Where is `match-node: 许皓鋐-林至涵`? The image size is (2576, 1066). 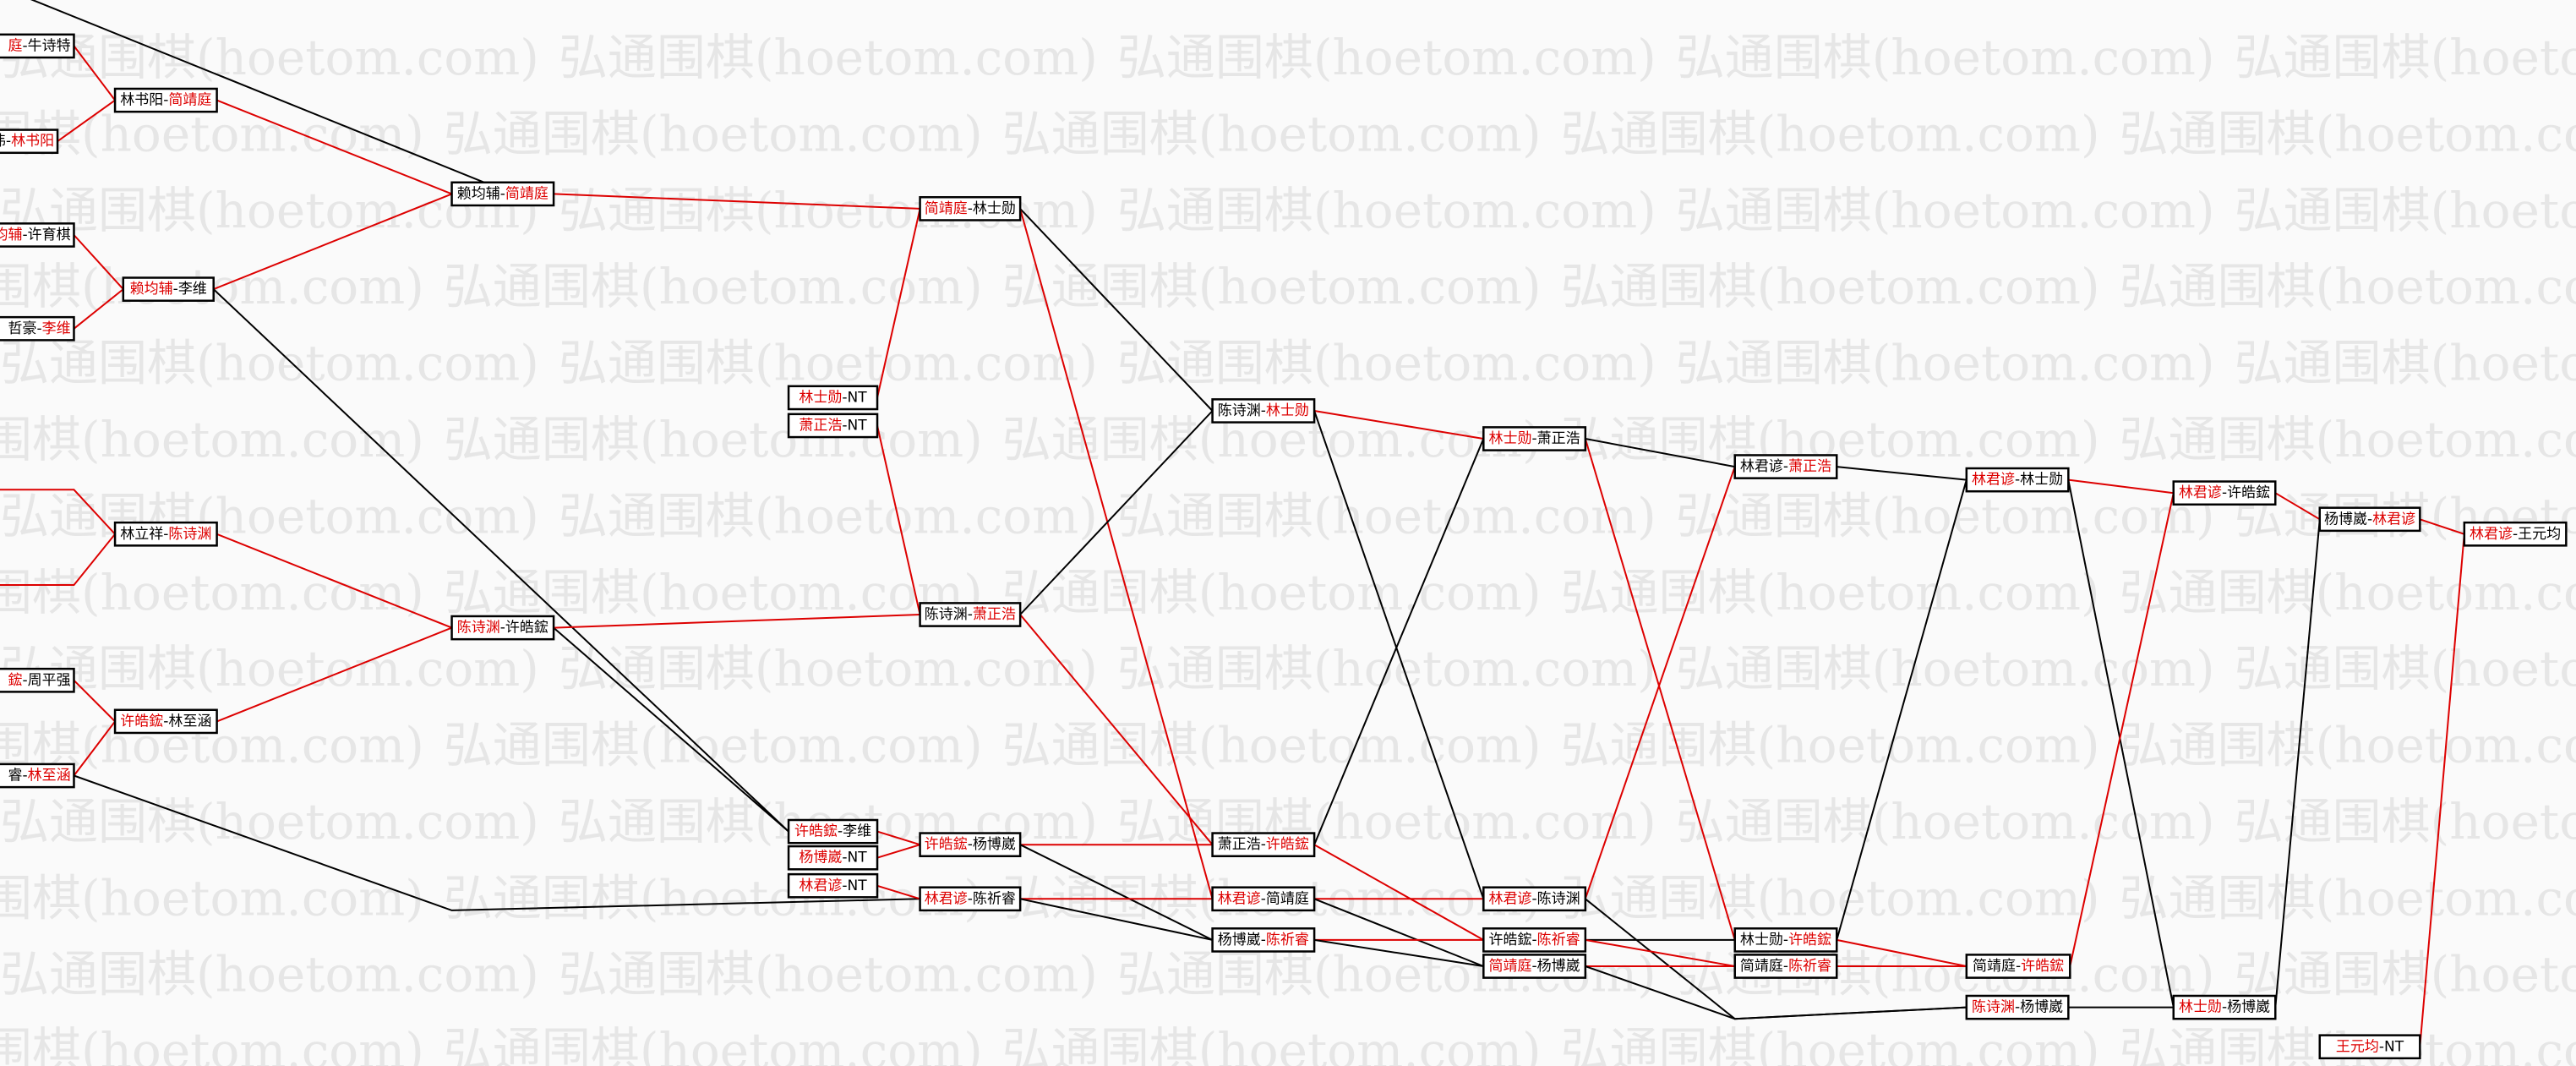 match-node: 许皓鋐-林至涵 is located at coordinates (165, 721).